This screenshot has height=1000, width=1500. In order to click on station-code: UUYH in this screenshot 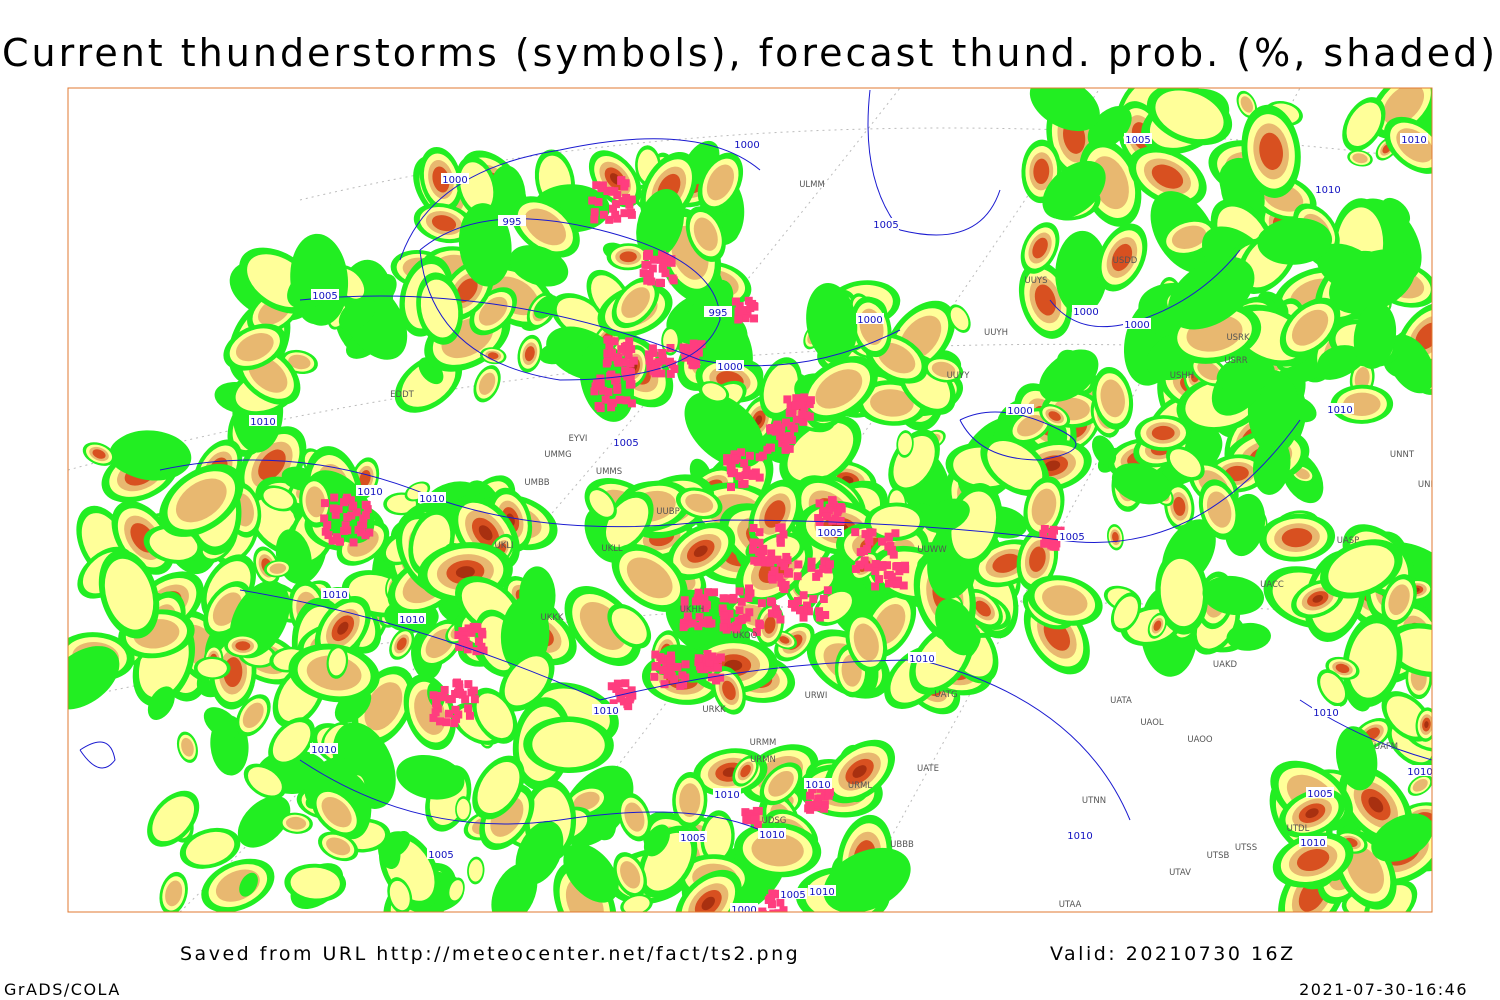, I will do `click(996, 333)`.